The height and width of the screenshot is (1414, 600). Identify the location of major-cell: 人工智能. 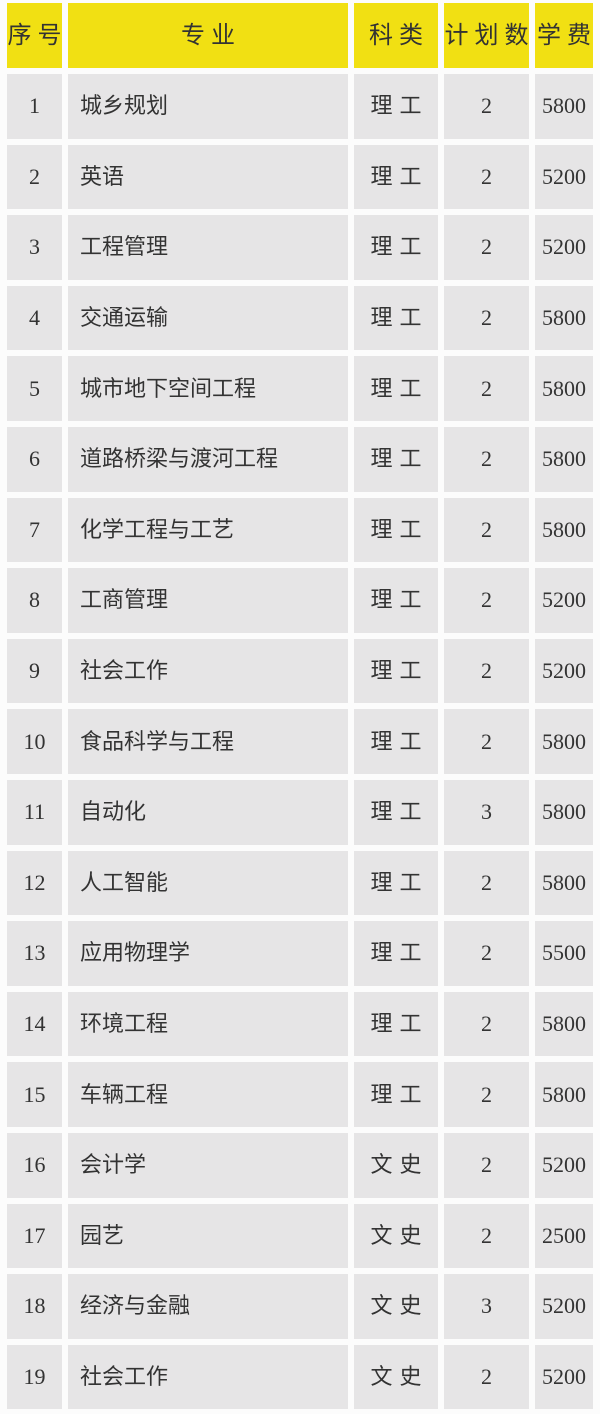
(208, 883).